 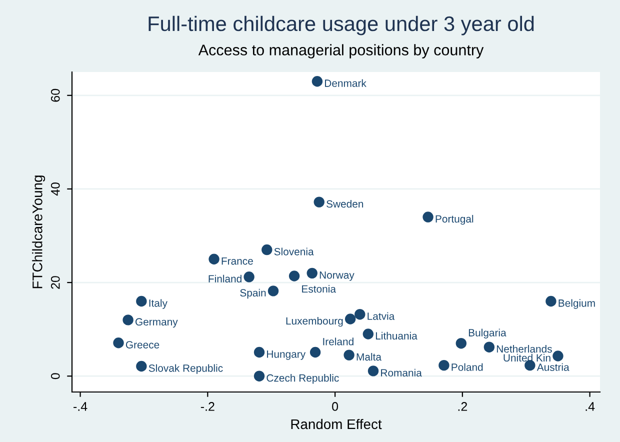 What do you see at coordinates (345, 204) in the screenshot?
I see `annotation: Sweden` at bounding box center [345, 204].